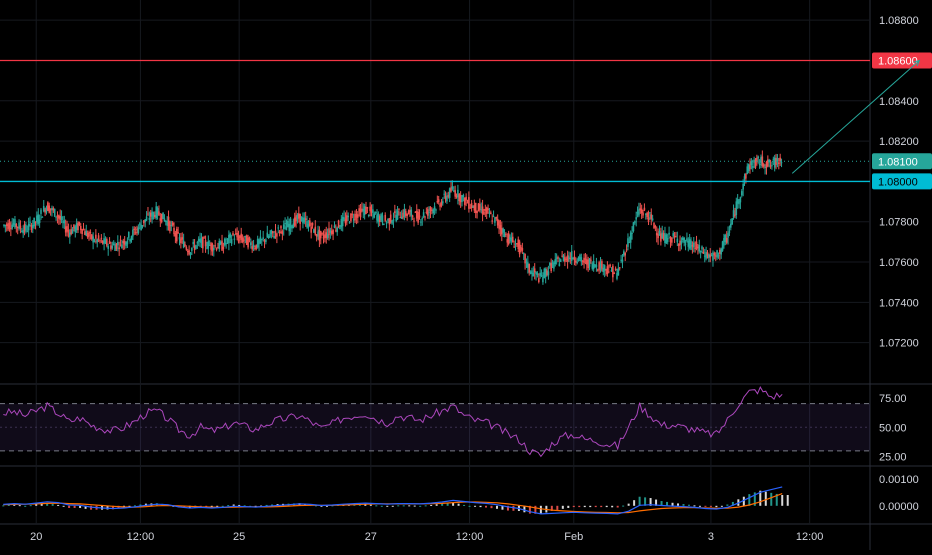 Image resolution: width=932 pixels, height=555 pixels. I want to click on y-tick-label: 1.07200, so click(899, 344).